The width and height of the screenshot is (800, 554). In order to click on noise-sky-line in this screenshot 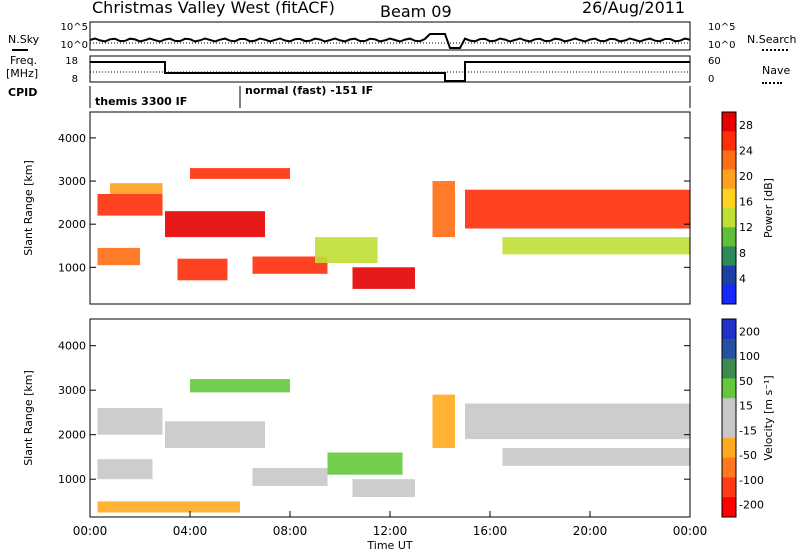, I will do `click(390, 41)`.